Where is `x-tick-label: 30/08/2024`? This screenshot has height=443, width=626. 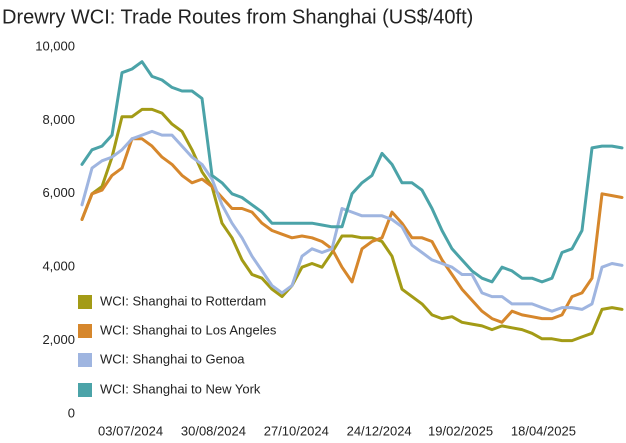
x-tick-label: 30/08/2024 is located at coordinates (213, 430).